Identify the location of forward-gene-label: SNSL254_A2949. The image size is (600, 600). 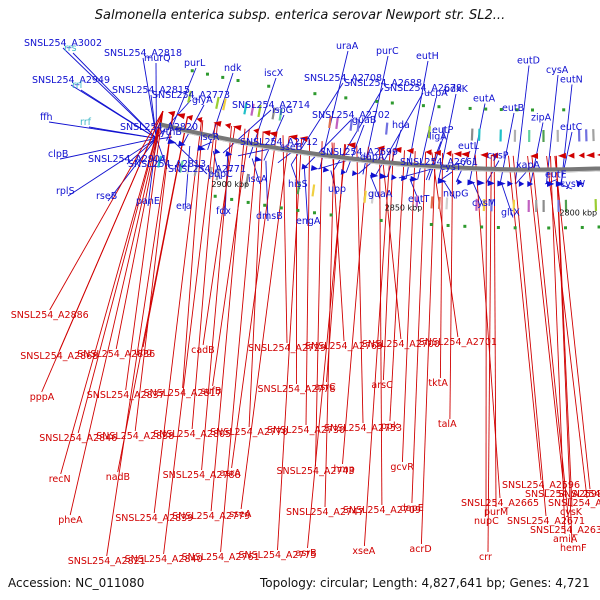
(71, 80).